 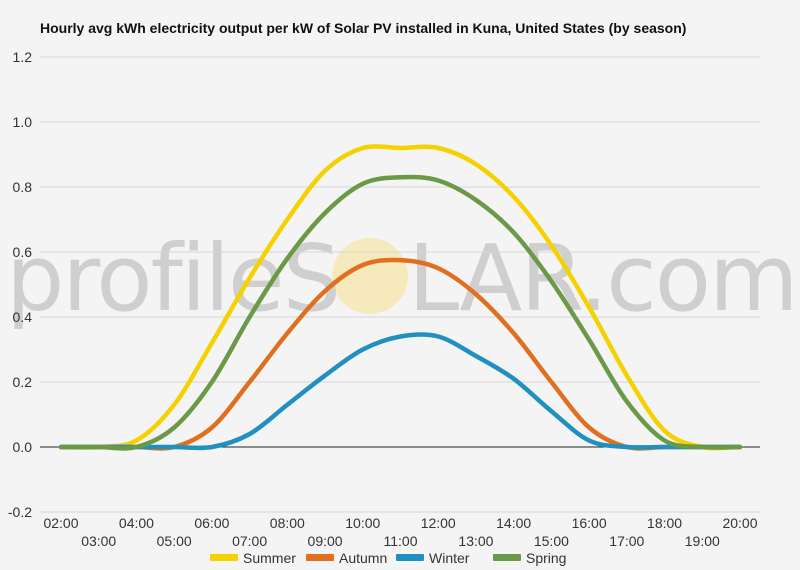 What do you see at coordinates (362, 523) in the screenshot?
I see `x-tick-label: 10:00` at bounding box center [362, 523].